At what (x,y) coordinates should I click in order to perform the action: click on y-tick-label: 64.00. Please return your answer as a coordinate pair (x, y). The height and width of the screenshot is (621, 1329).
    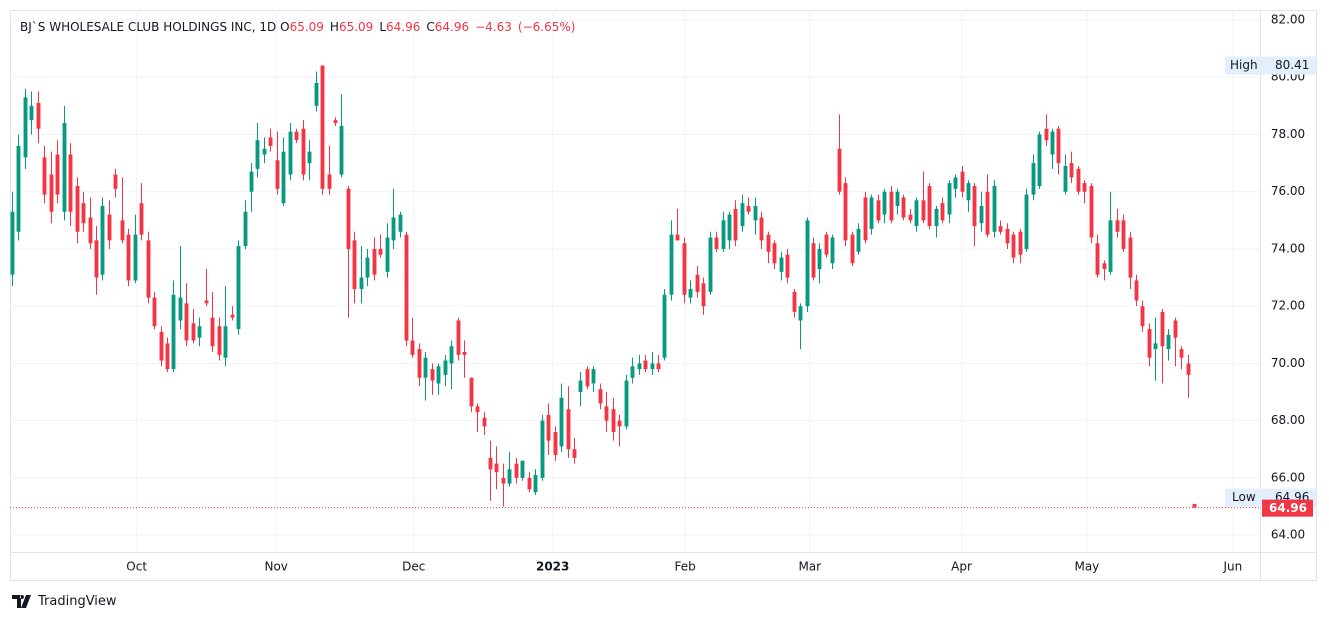
    Looking at the image, I should click on (1288, 535).